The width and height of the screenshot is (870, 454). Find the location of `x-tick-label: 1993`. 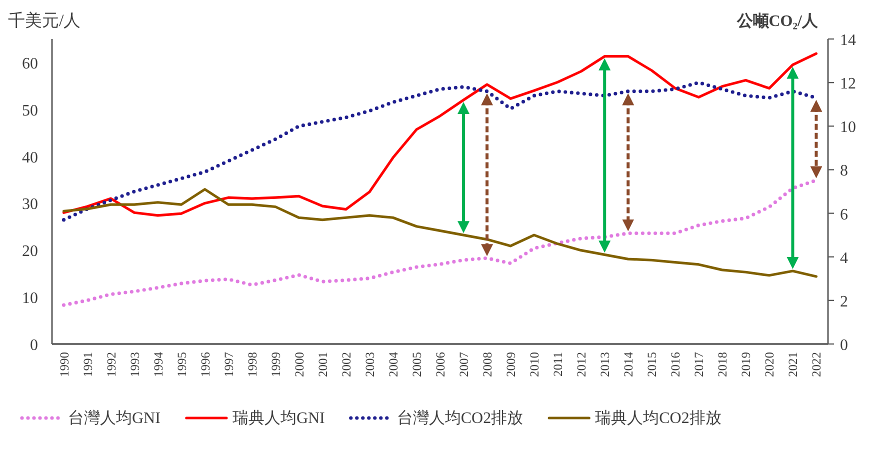

x-tick-label: 1993 is located at coordinates (135, 364).